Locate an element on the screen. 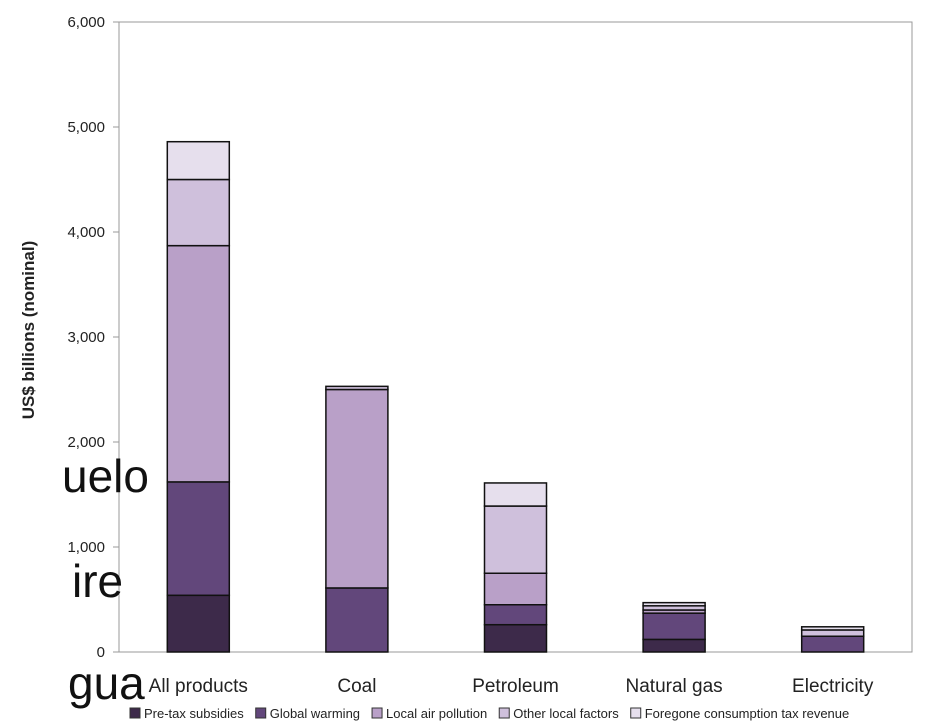  legend-label: Other local factors is located at coordinates (566, 713).